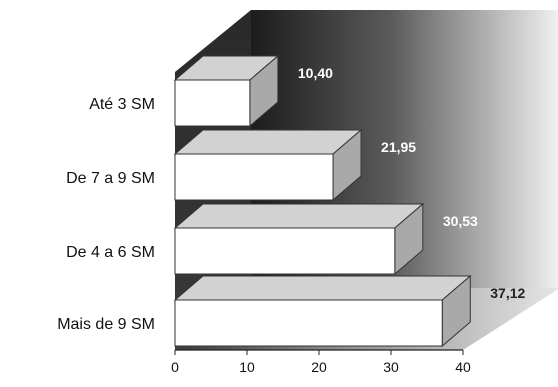  What do you see at coordinates (175, 367) in the screenshot?
I see `x-tick-label: 0` at bounding box center [175, 367].